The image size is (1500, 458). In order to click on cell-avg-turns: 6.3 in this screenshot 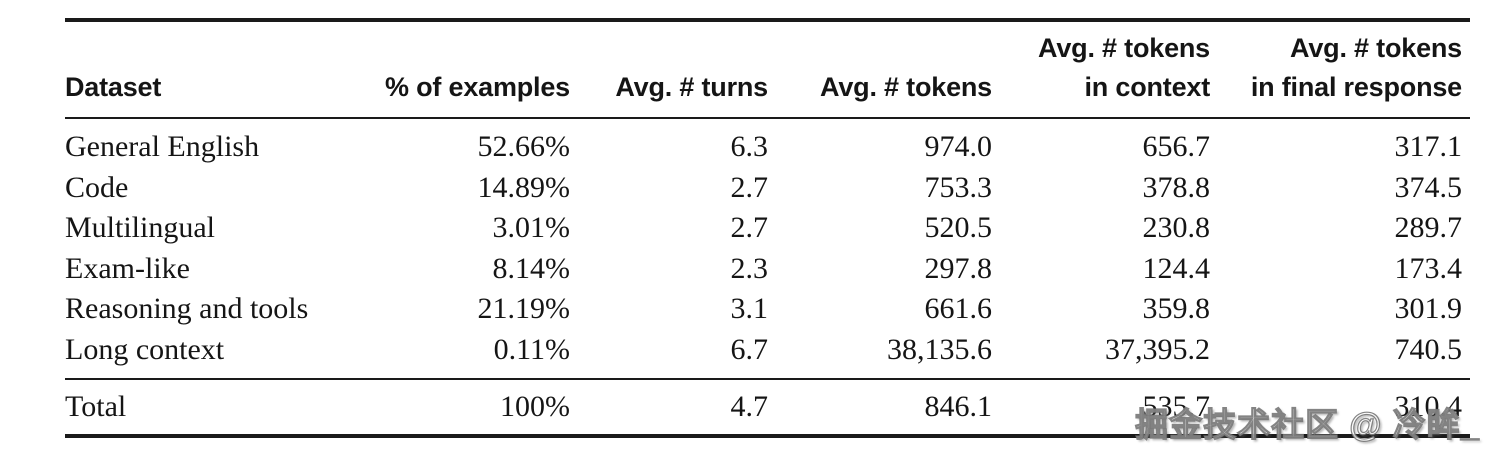, I will do `click(749, 146)`.